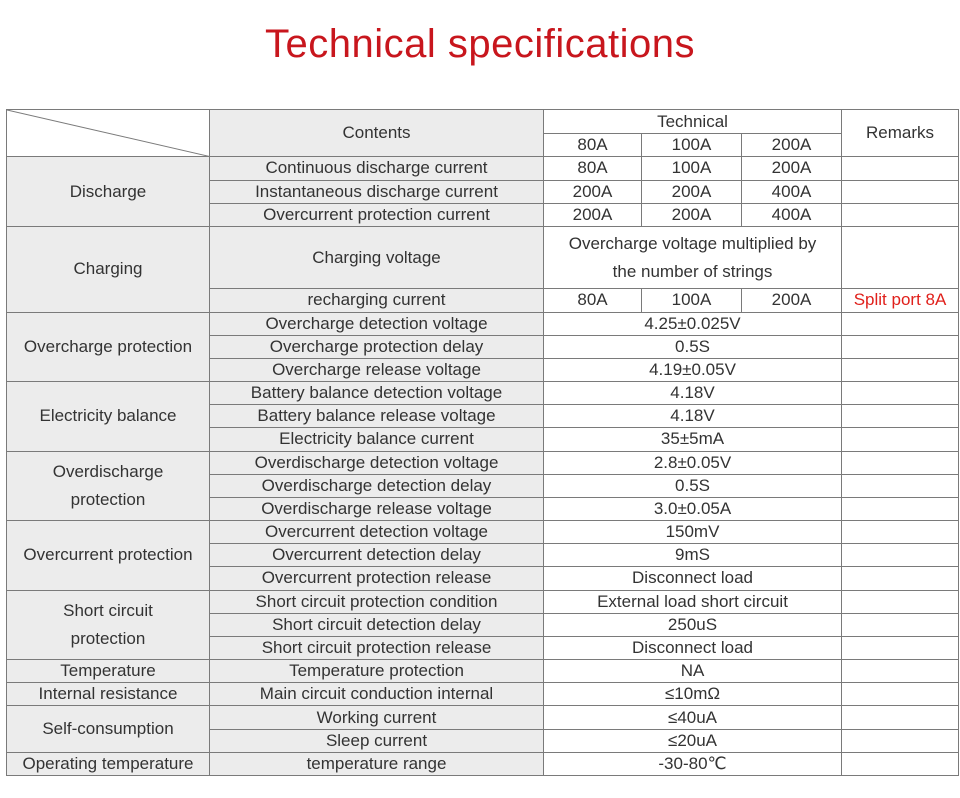  I want to click on item-cell: Overcharge protection delay, so click(376, 346).